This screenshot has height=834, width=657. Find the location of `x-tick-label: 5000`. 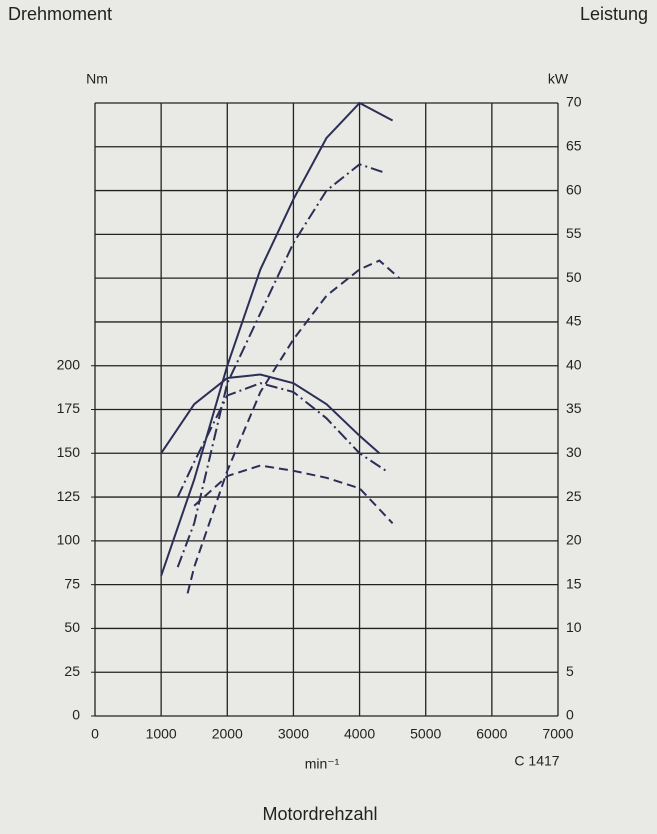

x-tick-label: 5000 is located at coordinates (425, 734).